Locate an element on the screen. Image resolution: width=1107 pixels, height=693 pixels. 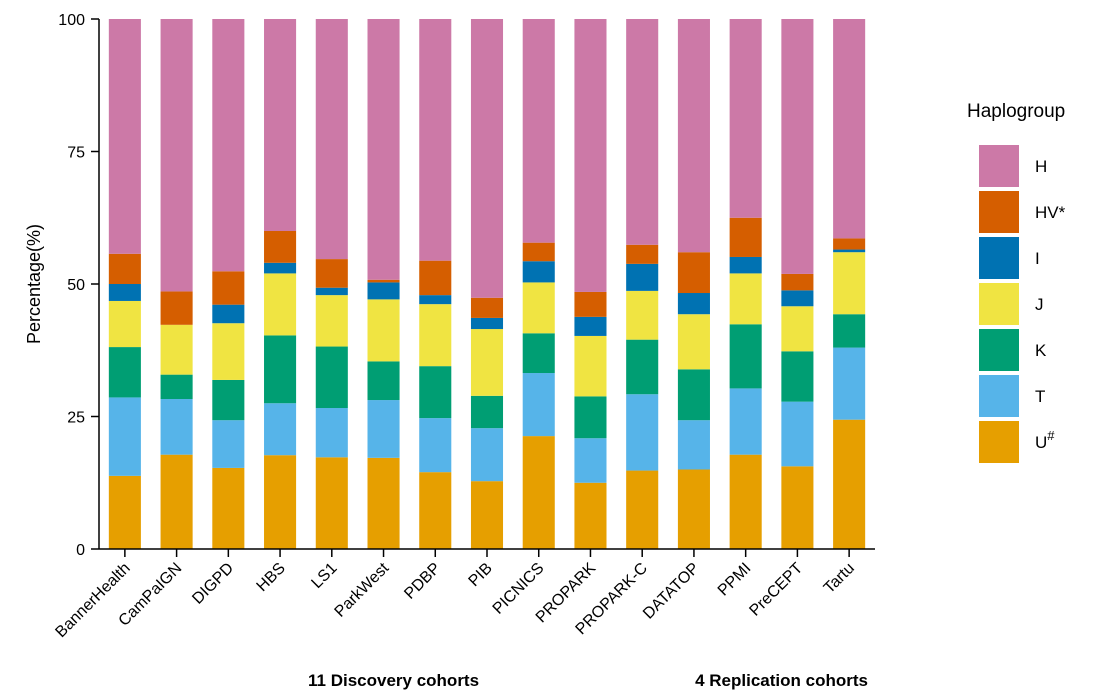
bar-segment-t-digpd is located at coordinates (228, 444).